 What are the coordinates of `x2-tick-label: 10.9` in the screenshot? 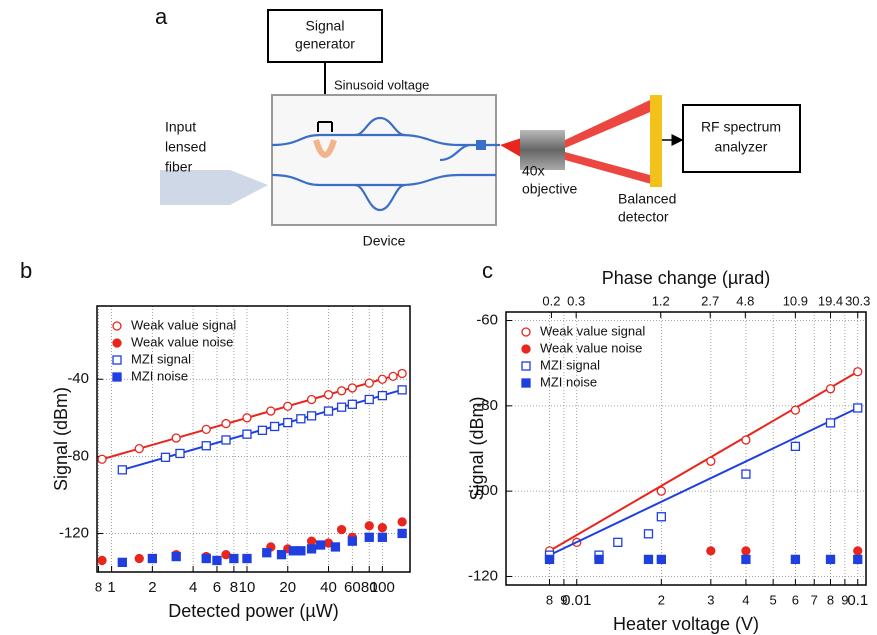 It's located at (795, 300).